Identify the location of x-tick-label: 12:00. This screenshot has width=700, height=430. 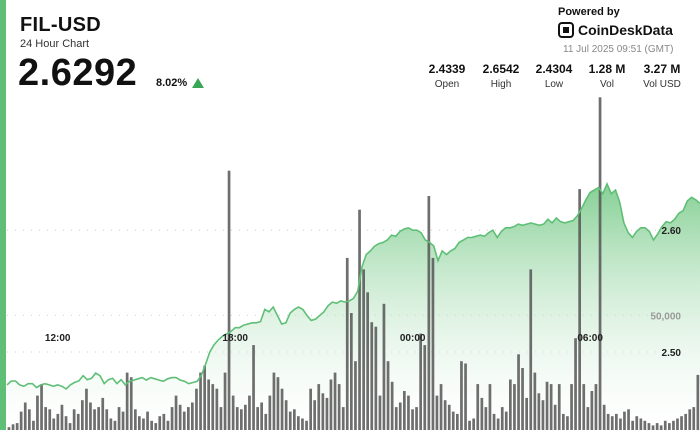
(58, 338).